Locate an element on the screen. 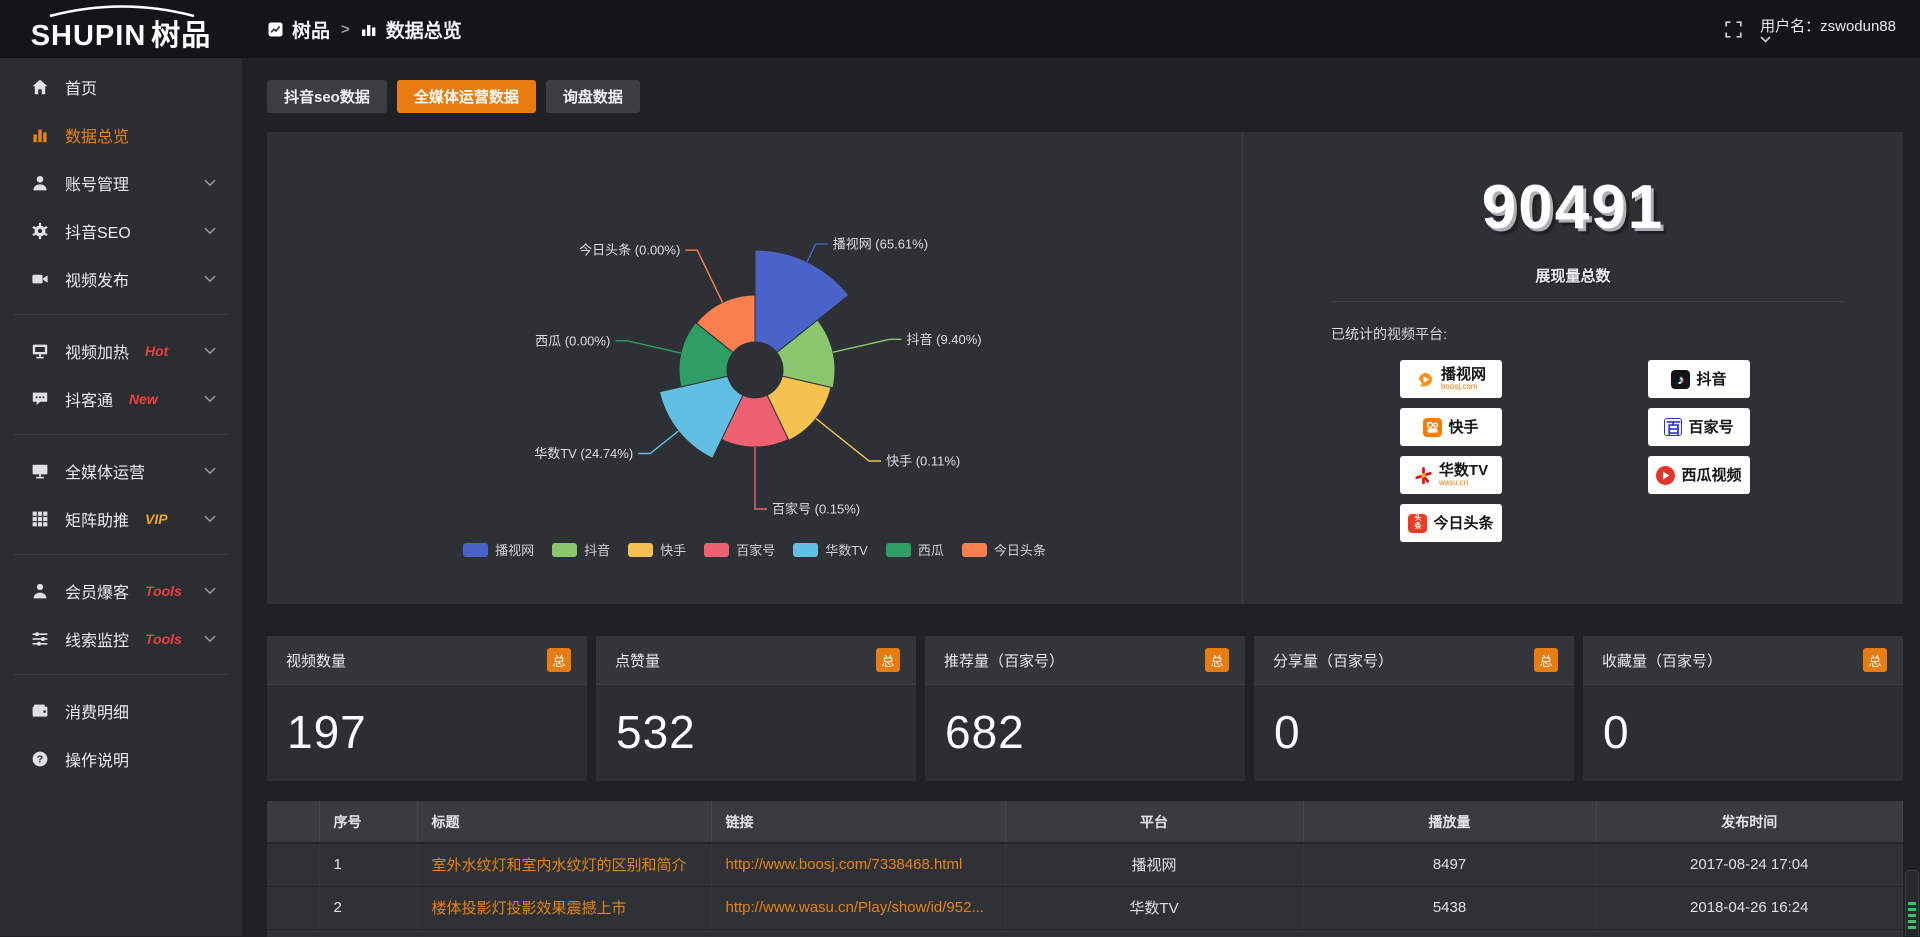  sidebar-item-media-ops: 全媒体运营 is located at coordinates (121, 471).